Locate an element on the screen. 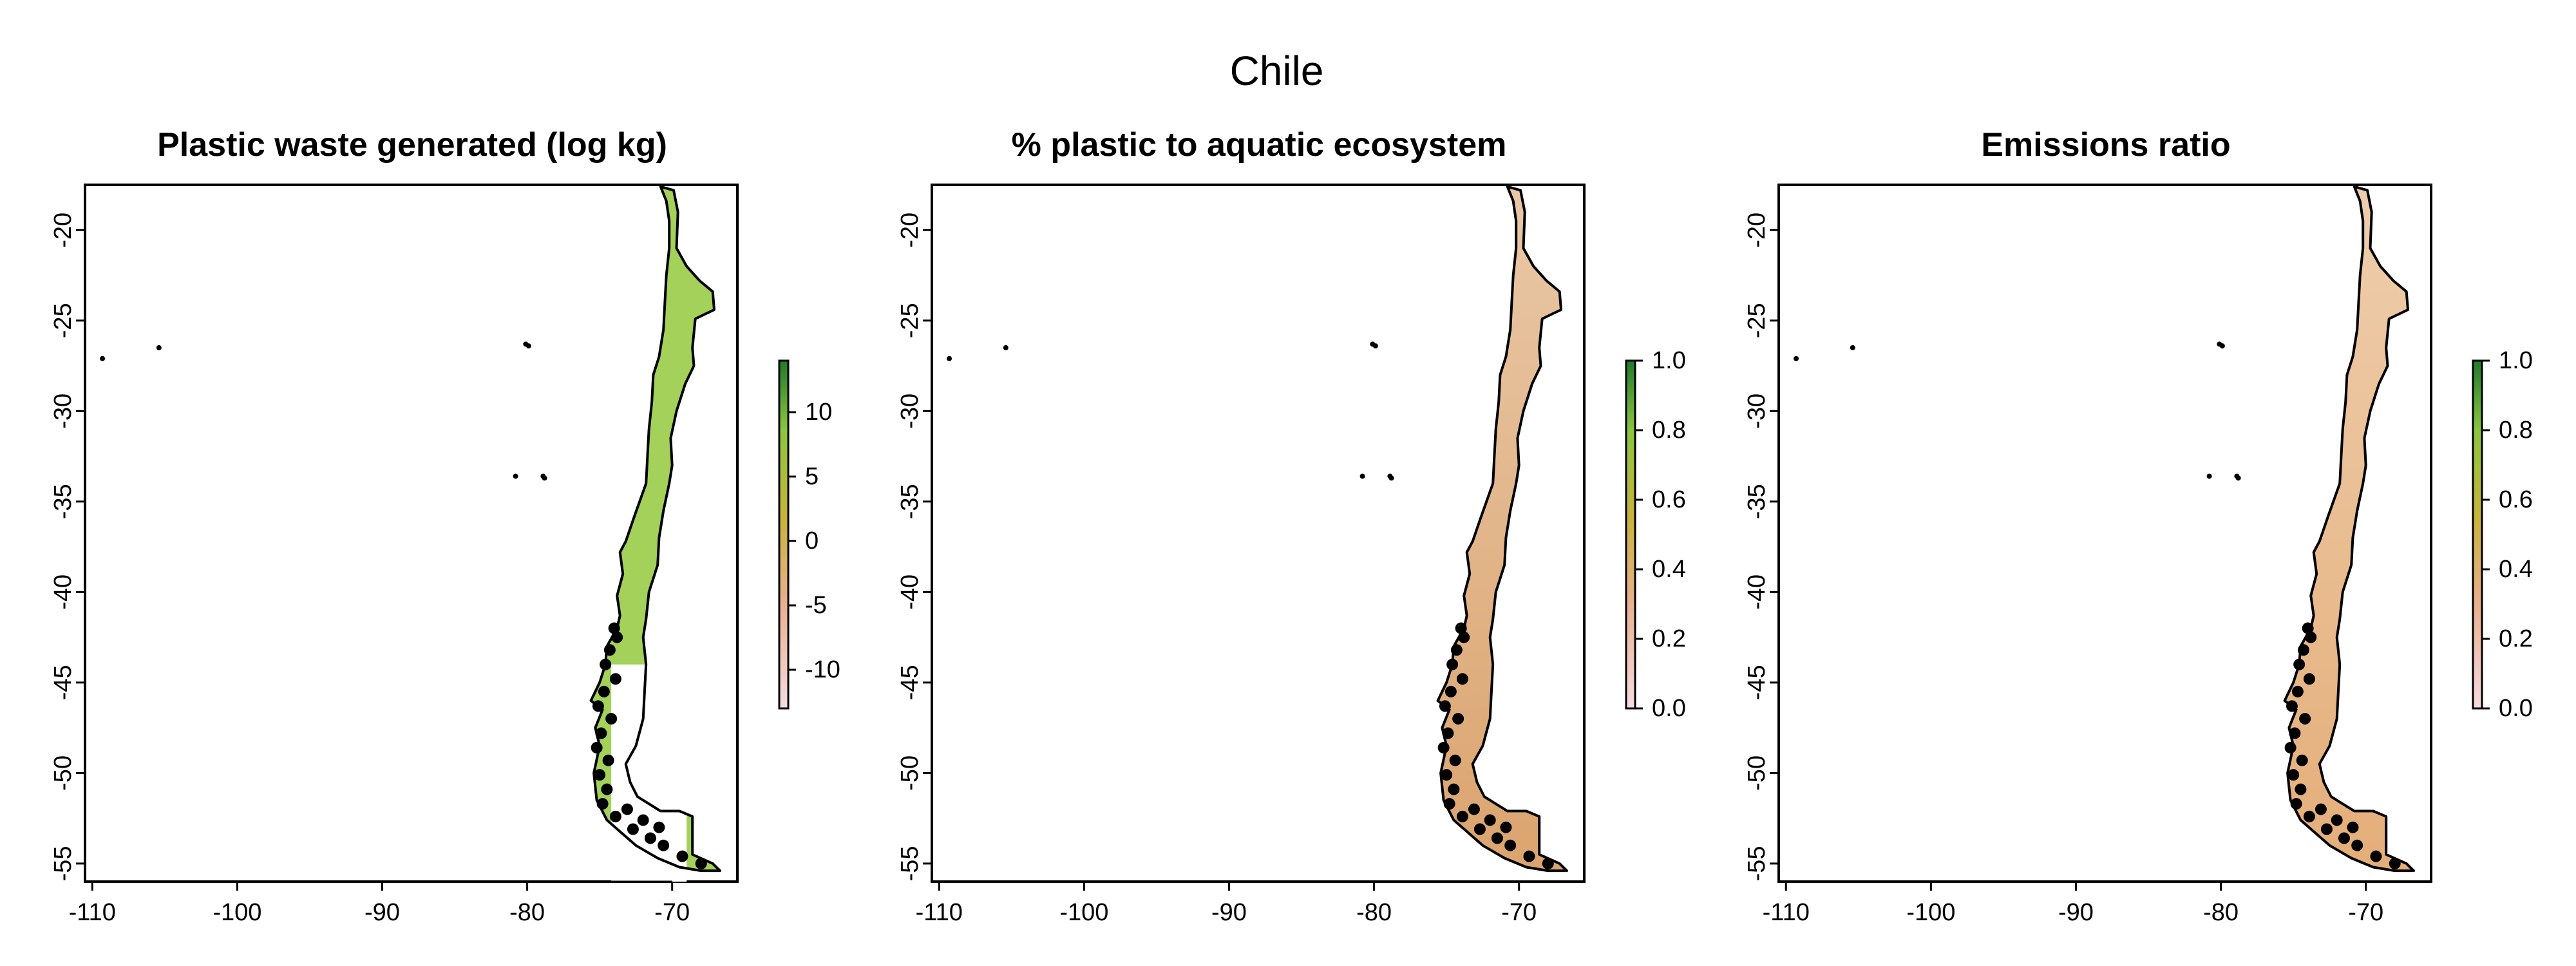 The image size is (2576, 966). panel-title: Plastic waste generated (log kg) is located at coordinates (412, 145).